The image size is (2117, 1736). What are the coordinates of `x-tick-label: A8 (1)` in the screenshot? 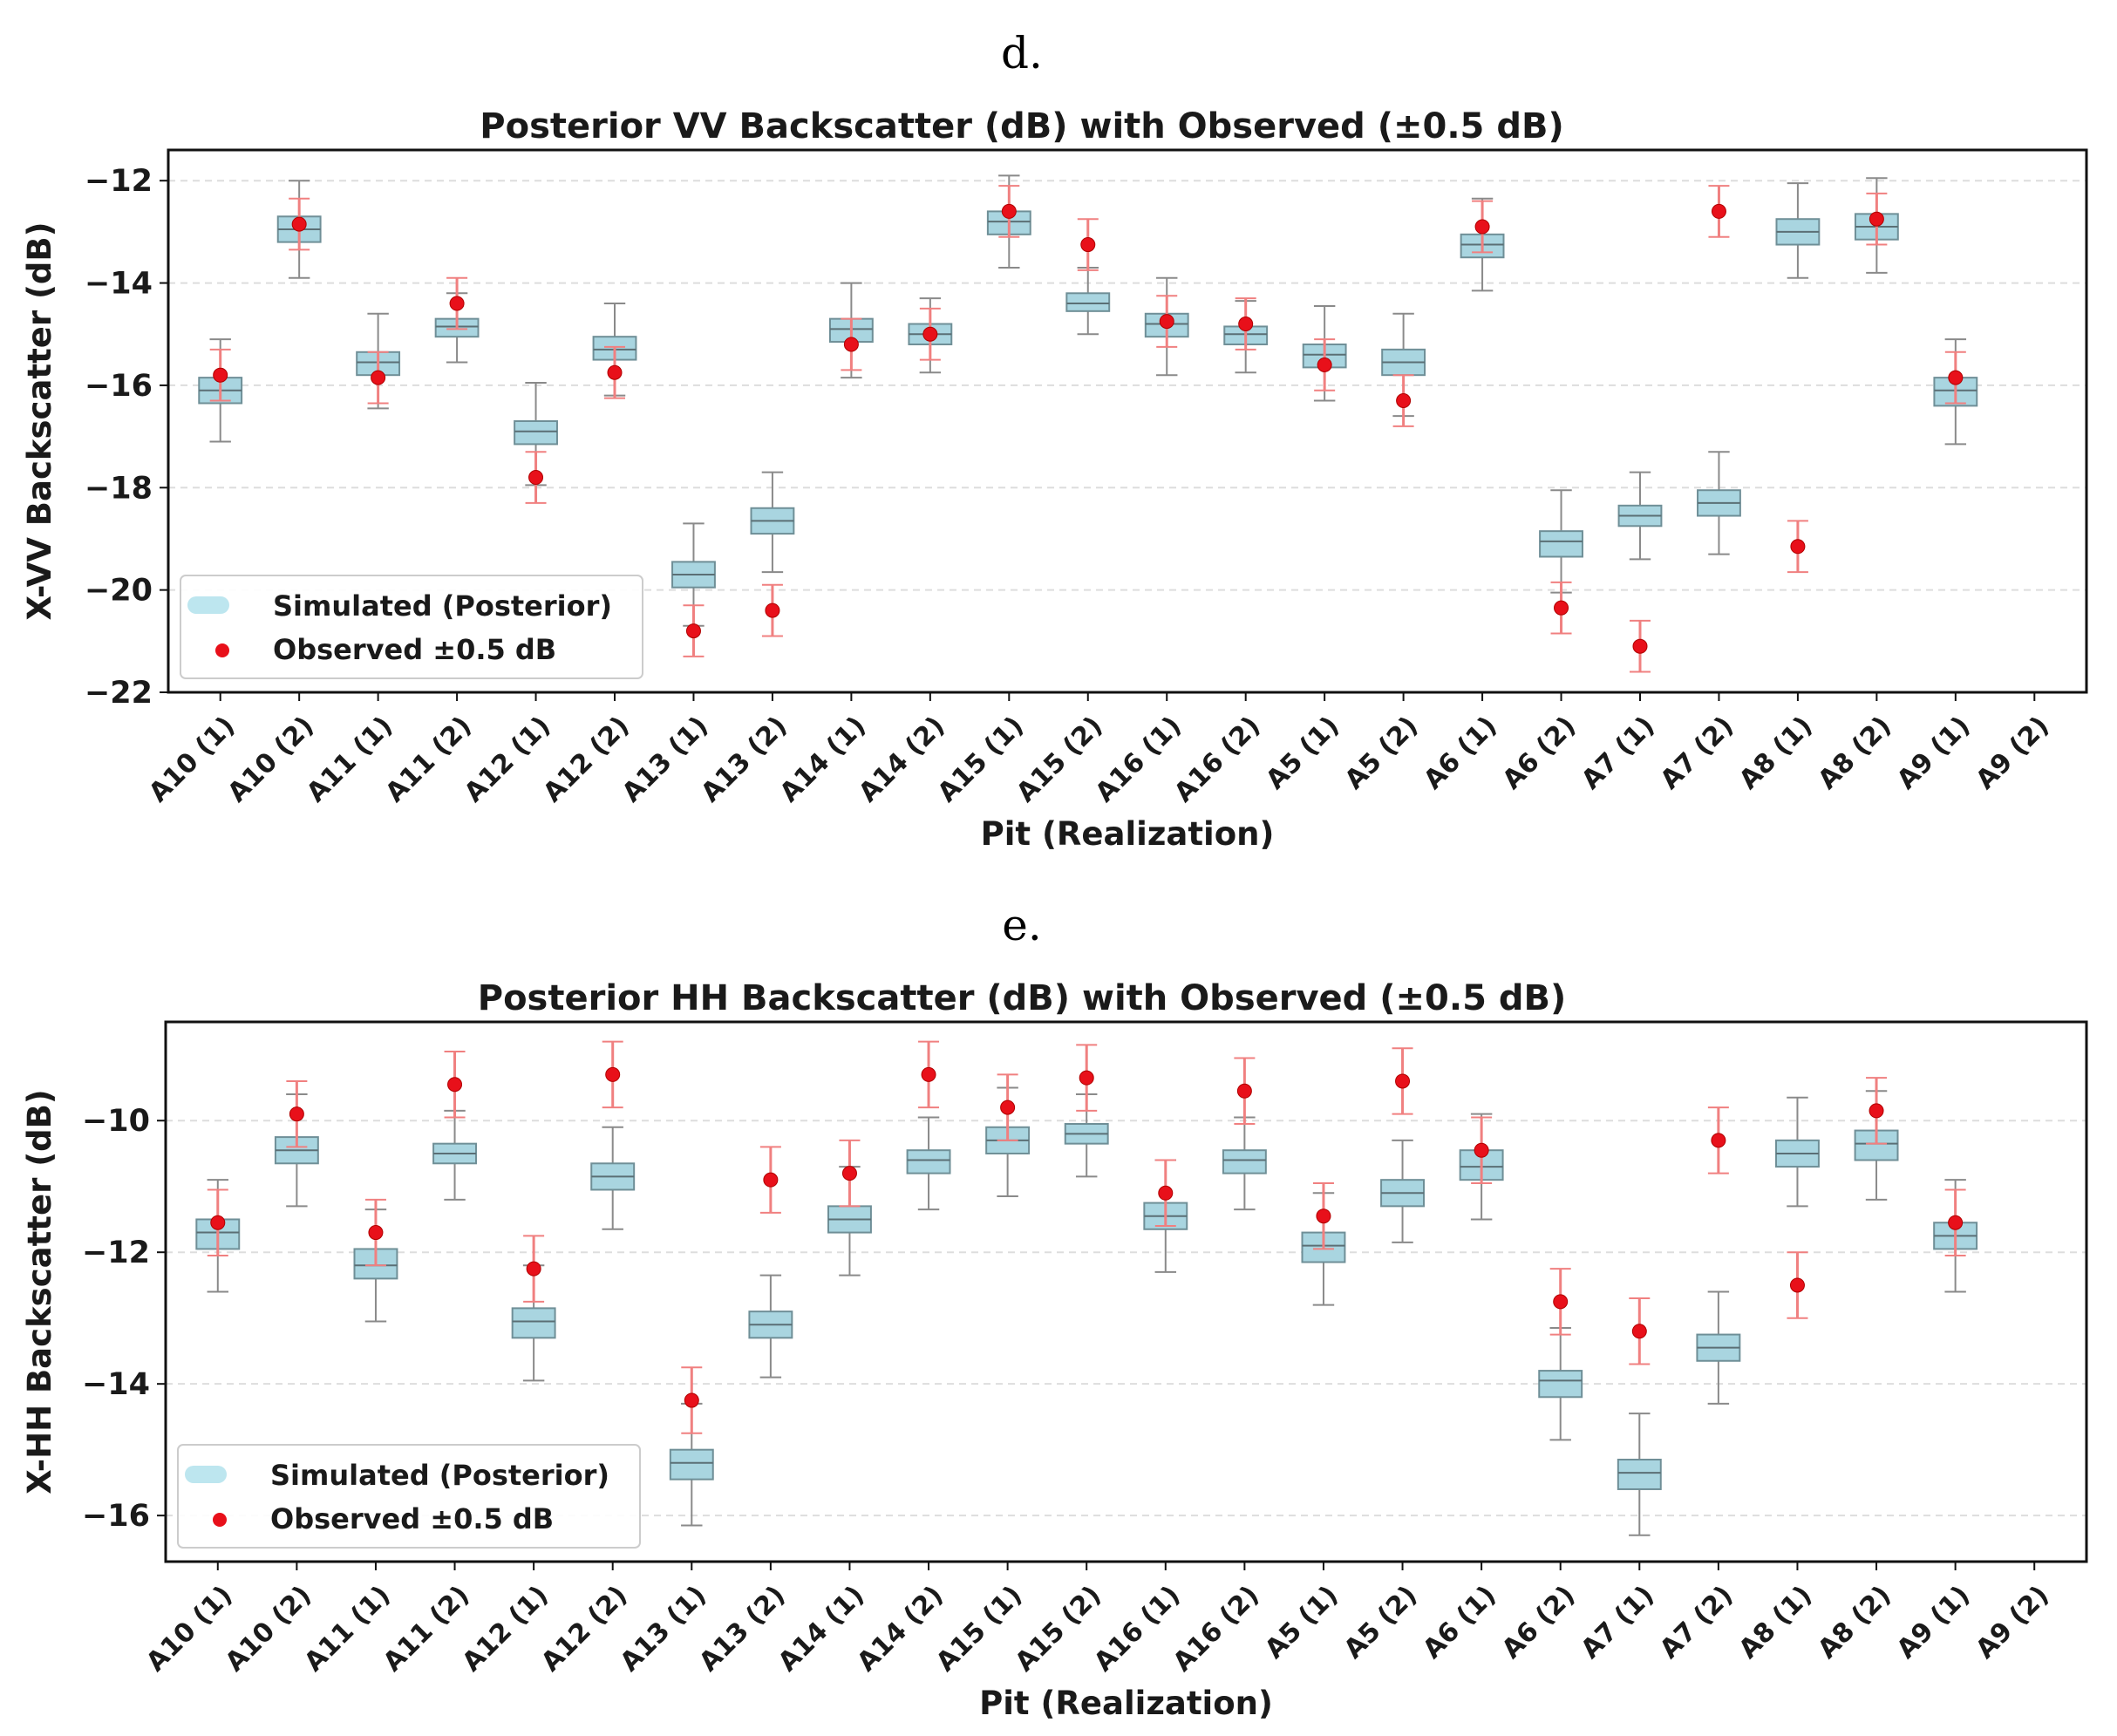 It's located at (1775, 753).